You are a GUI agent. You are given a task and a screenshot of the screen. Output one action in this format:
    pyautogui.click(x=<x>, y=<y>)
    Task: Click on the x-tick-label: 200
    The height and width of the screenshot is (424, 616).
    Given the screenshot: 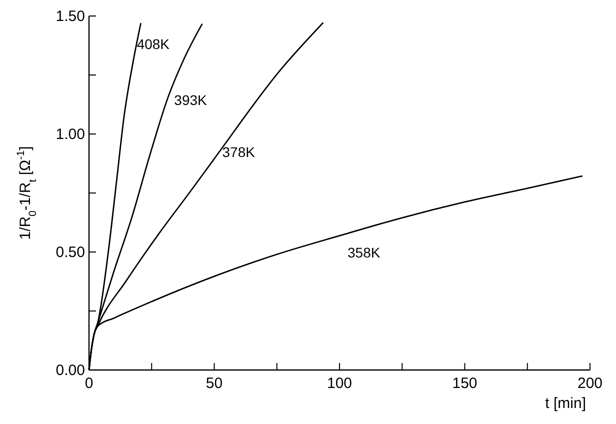 What is the action you would take?
    pyautogui.click(x=590, y=383)
    